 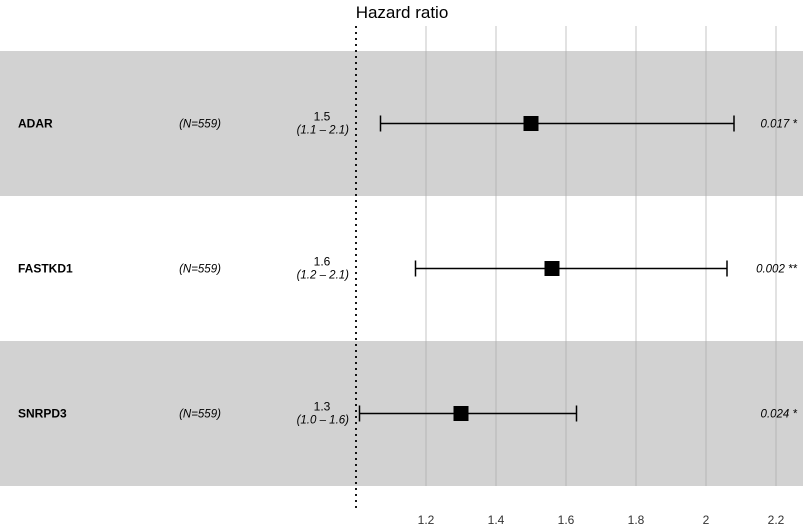 What do you see at coordinates (566, 520) in the screenshot?
I see `x-tick-label: 1.6` at bounding box center [566, 520].